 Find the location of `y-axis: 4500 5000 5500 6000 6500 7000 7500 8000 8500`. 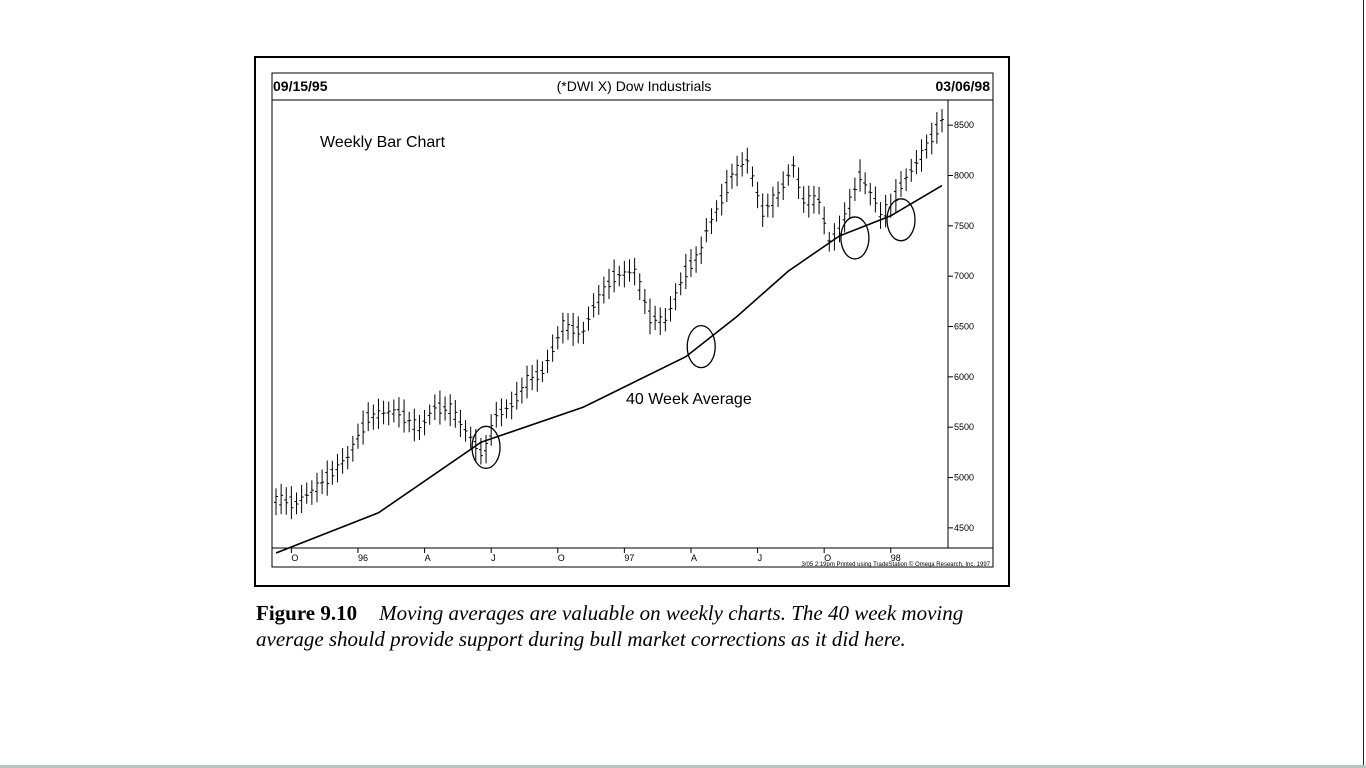

y-axis: 4500 5000 5500 6000 6500 7000 7500 8000 8500 is located at coordinates (961, 326).